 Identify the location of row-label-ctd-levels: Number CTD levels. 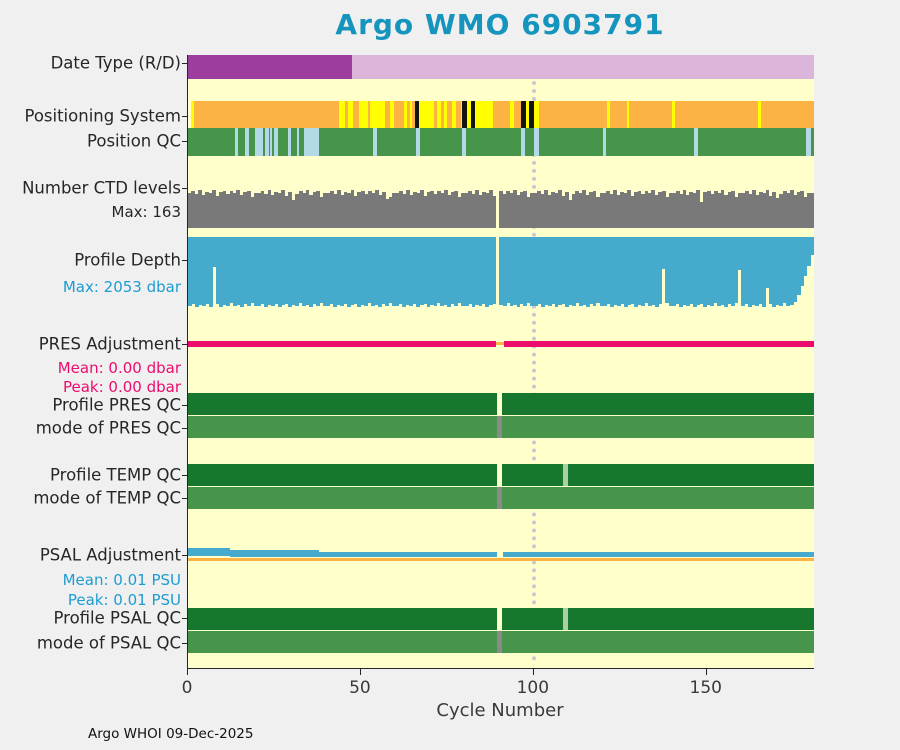
(101, 188).